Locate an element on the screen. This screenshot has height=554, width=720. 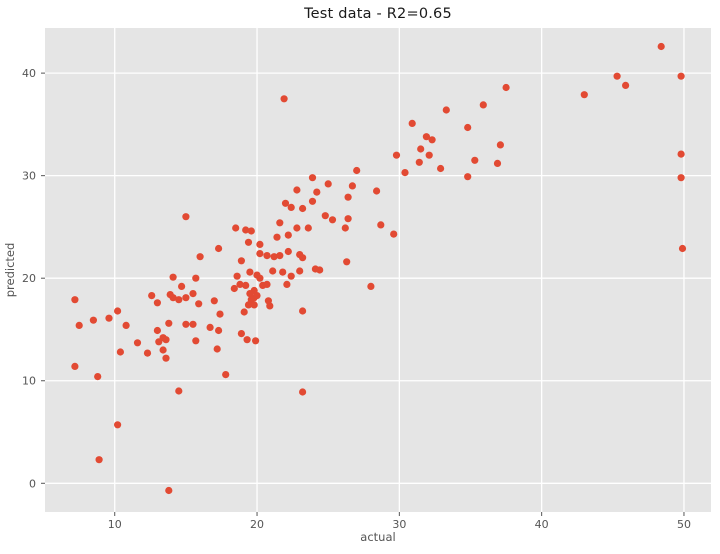
y-tick-label: 30 is located at coordinates (29, 176).